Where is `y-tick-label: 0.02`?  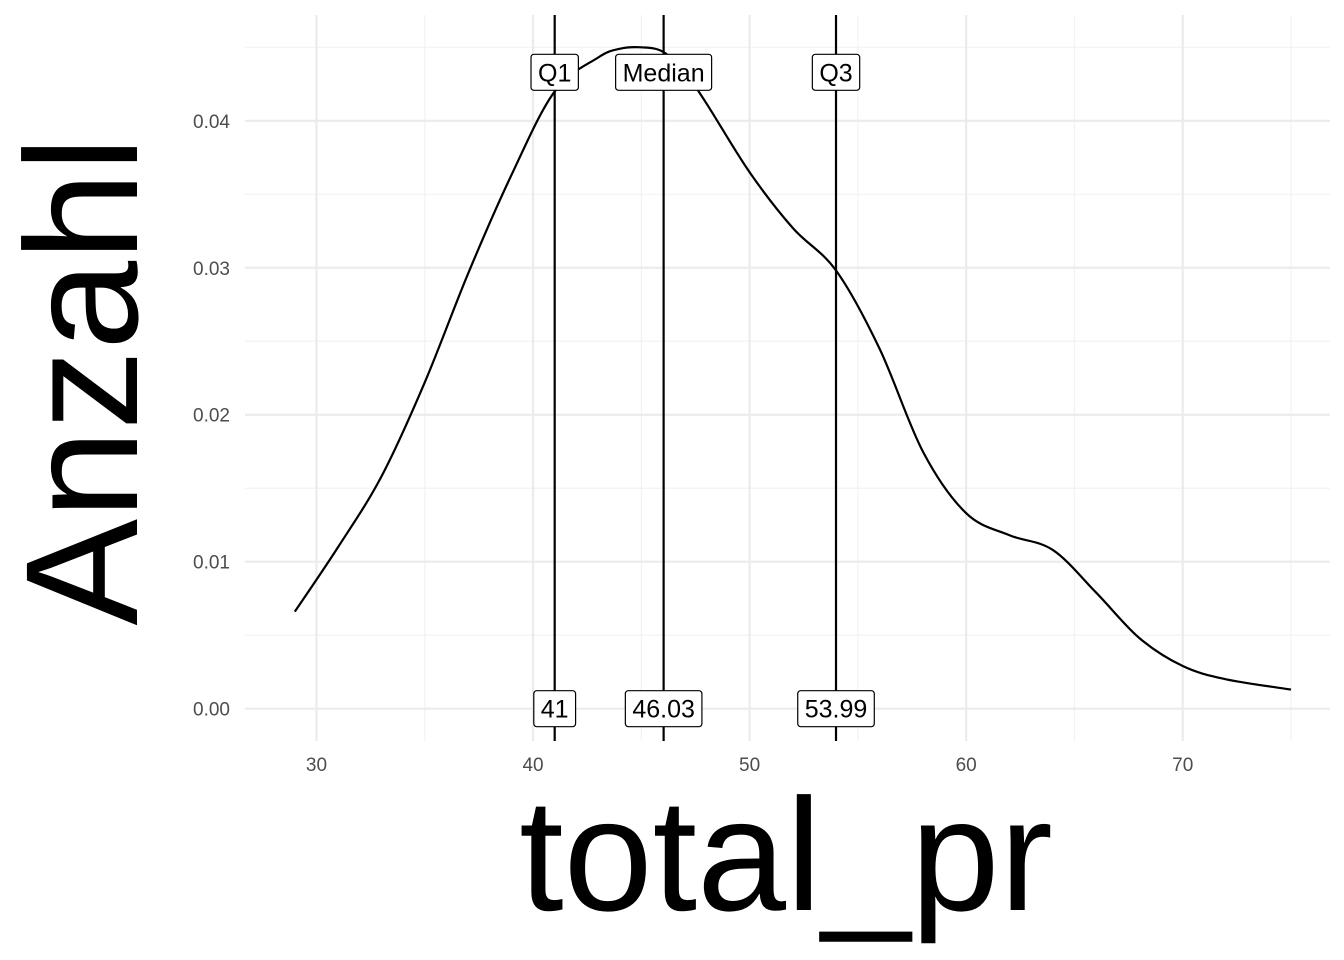 y-tick-label: 0.02 is located at coordinates (211, 416).